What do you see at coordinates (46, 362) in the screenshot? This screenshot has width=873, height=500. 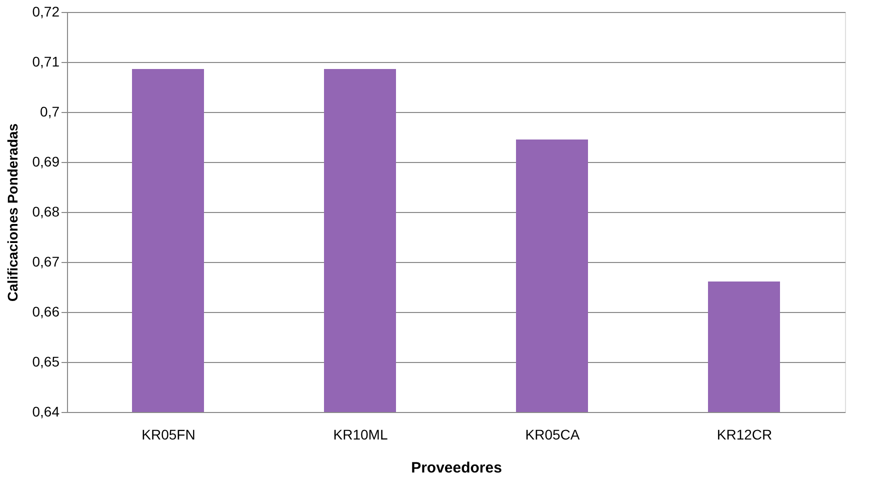 I see `y-tick-label: 0,65` at bounding box center [46, 362].